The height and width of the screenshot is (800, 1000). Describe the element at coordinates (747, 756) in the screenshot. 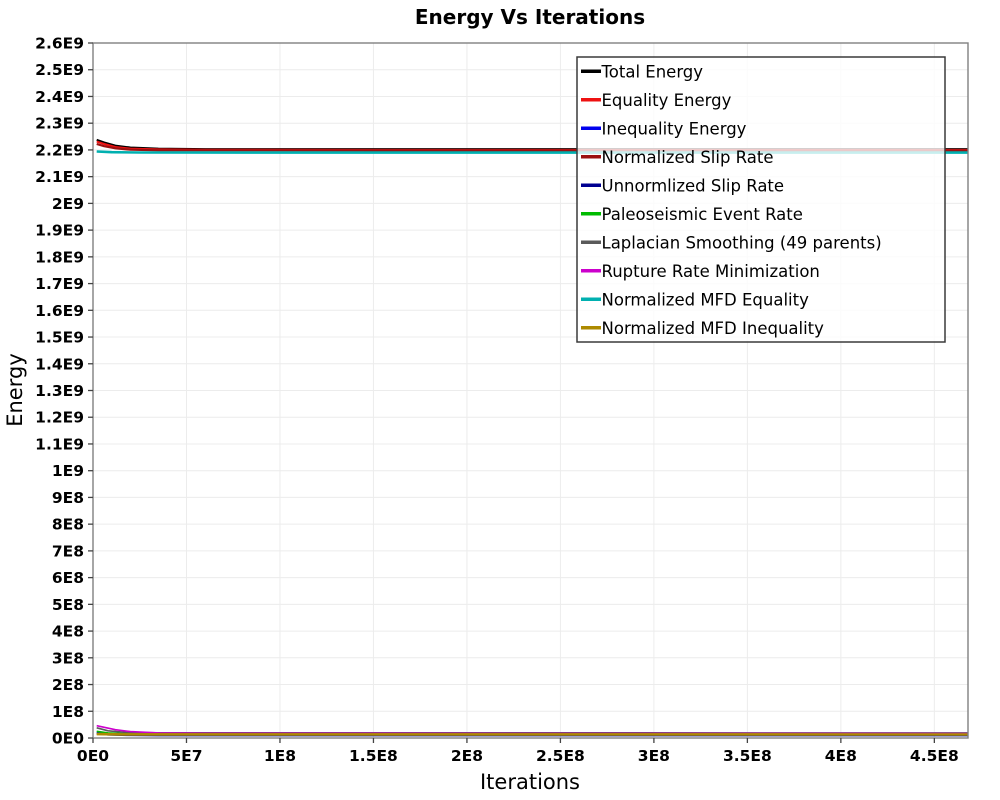

I see `x-tick-label: 3.5E8` at that location.